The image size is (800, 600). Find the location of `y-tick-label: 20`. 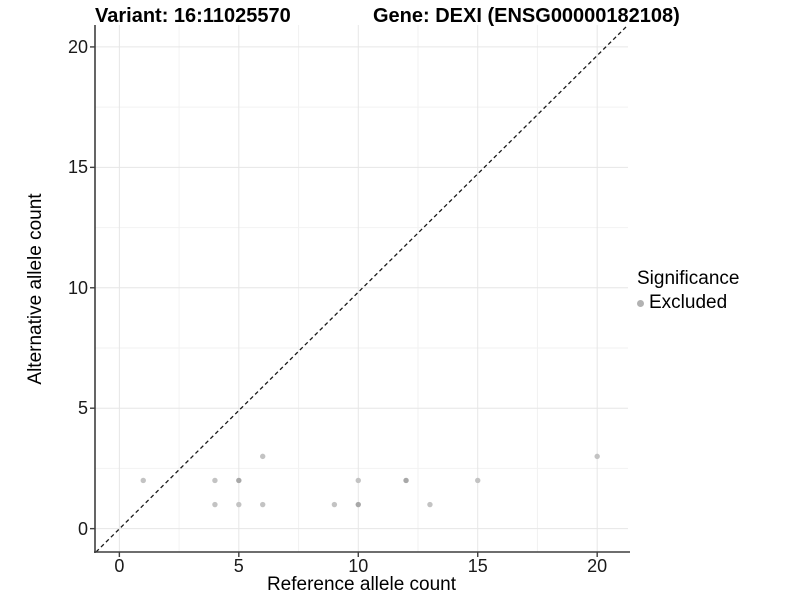

y-tick-label: 20 is located at coordinates (77, 46).